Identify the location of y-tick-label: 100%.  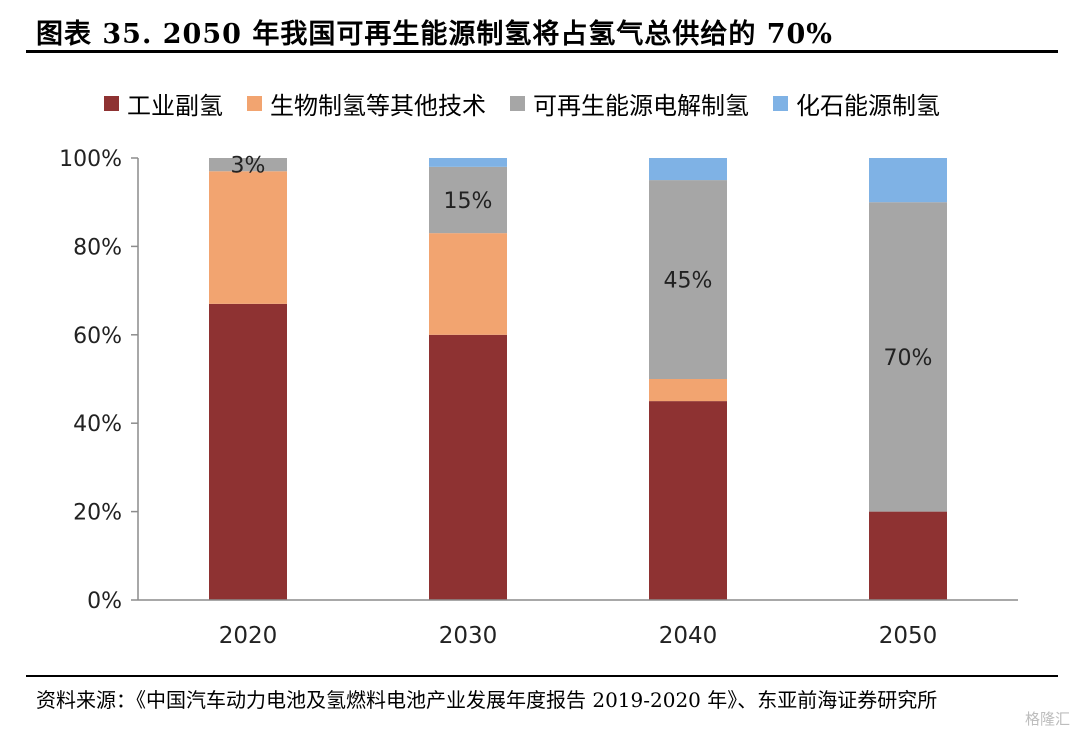
(90, 159).